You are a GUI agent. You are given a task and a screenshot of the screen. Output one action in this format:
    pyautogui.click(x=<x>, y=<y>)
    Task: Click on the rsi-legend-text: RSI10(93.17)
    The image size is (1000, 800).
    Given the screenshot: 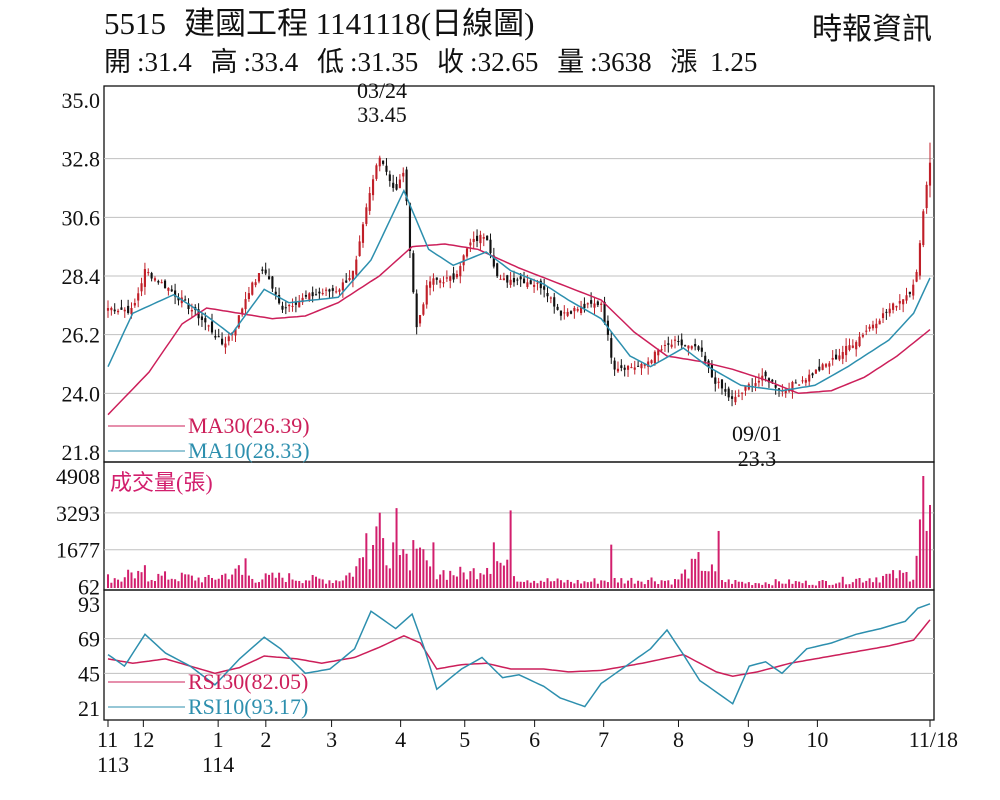 What is the action you would take?
    pyautogui.click(x=248, y=706)
    